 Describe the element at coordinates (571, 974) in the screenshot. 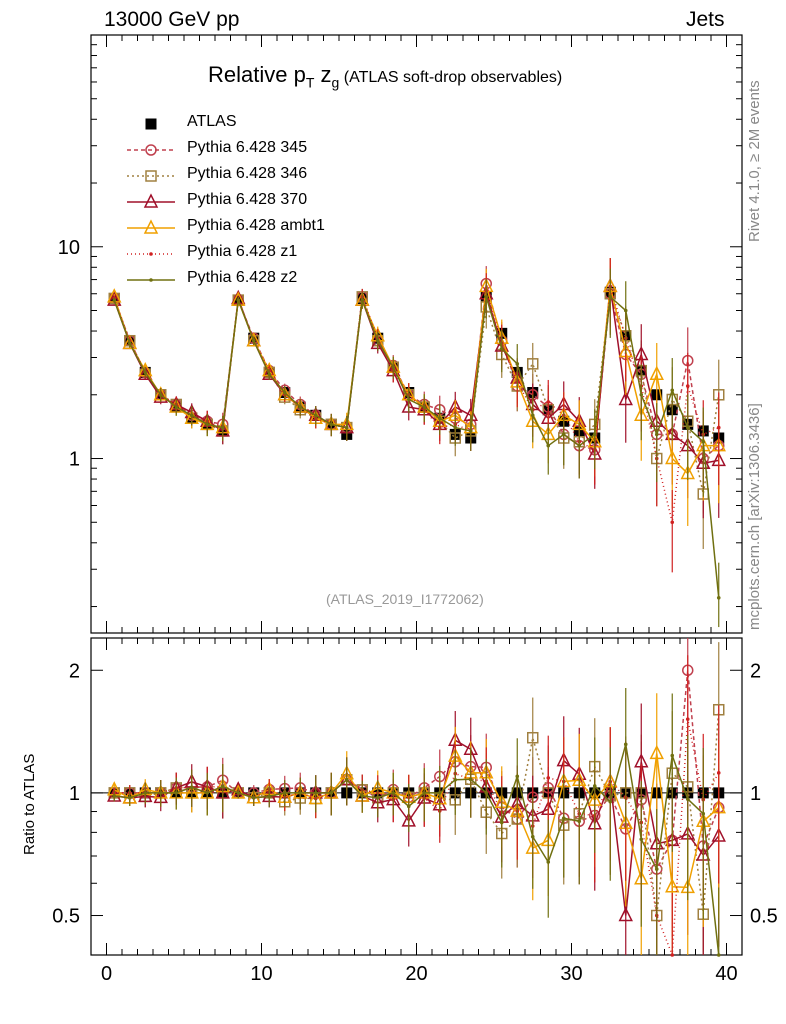

I see `x-tick-label: 30` at that location.